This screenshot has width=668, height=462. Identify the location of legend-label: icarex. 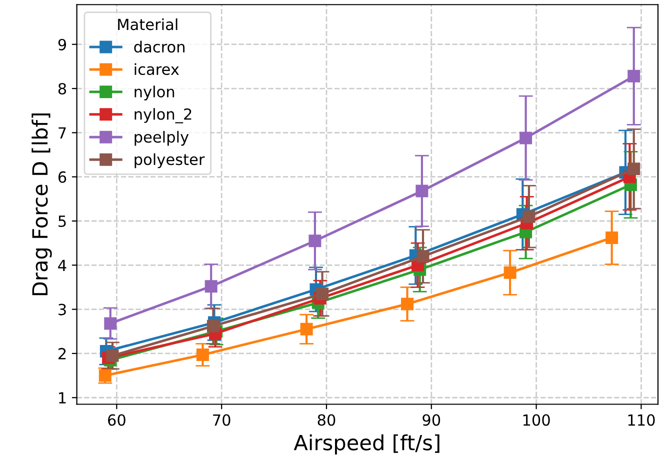
(156, 69).